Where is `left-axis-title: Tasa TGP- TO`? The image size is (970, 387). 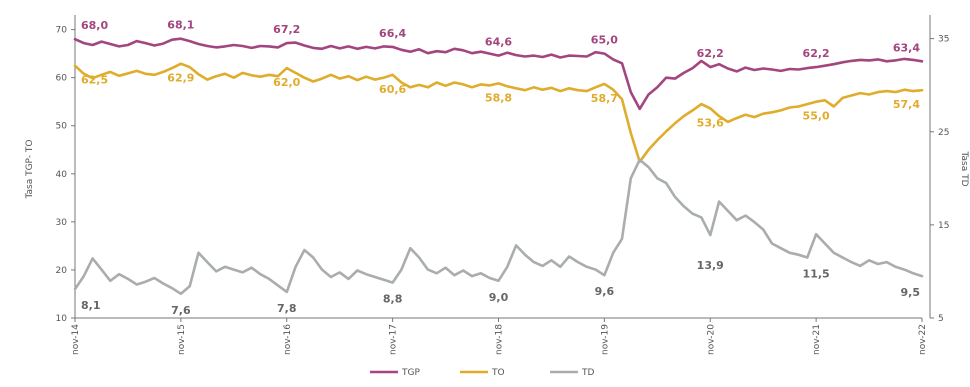
left-axis-title: Tasa TGP- TO is located at coordinates (30, 170).